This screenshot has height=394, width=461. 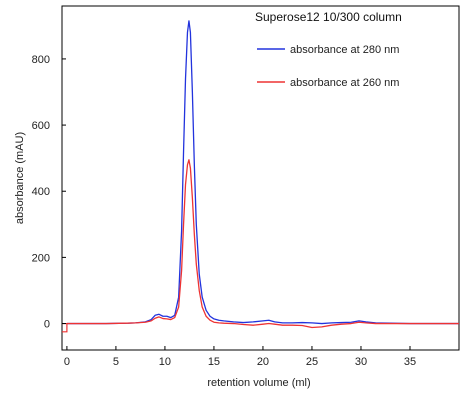 What do you see at coordinates (263, 362) in the screenshot?
I see `x-tick-label: 20` at bounding box center [263, 362].